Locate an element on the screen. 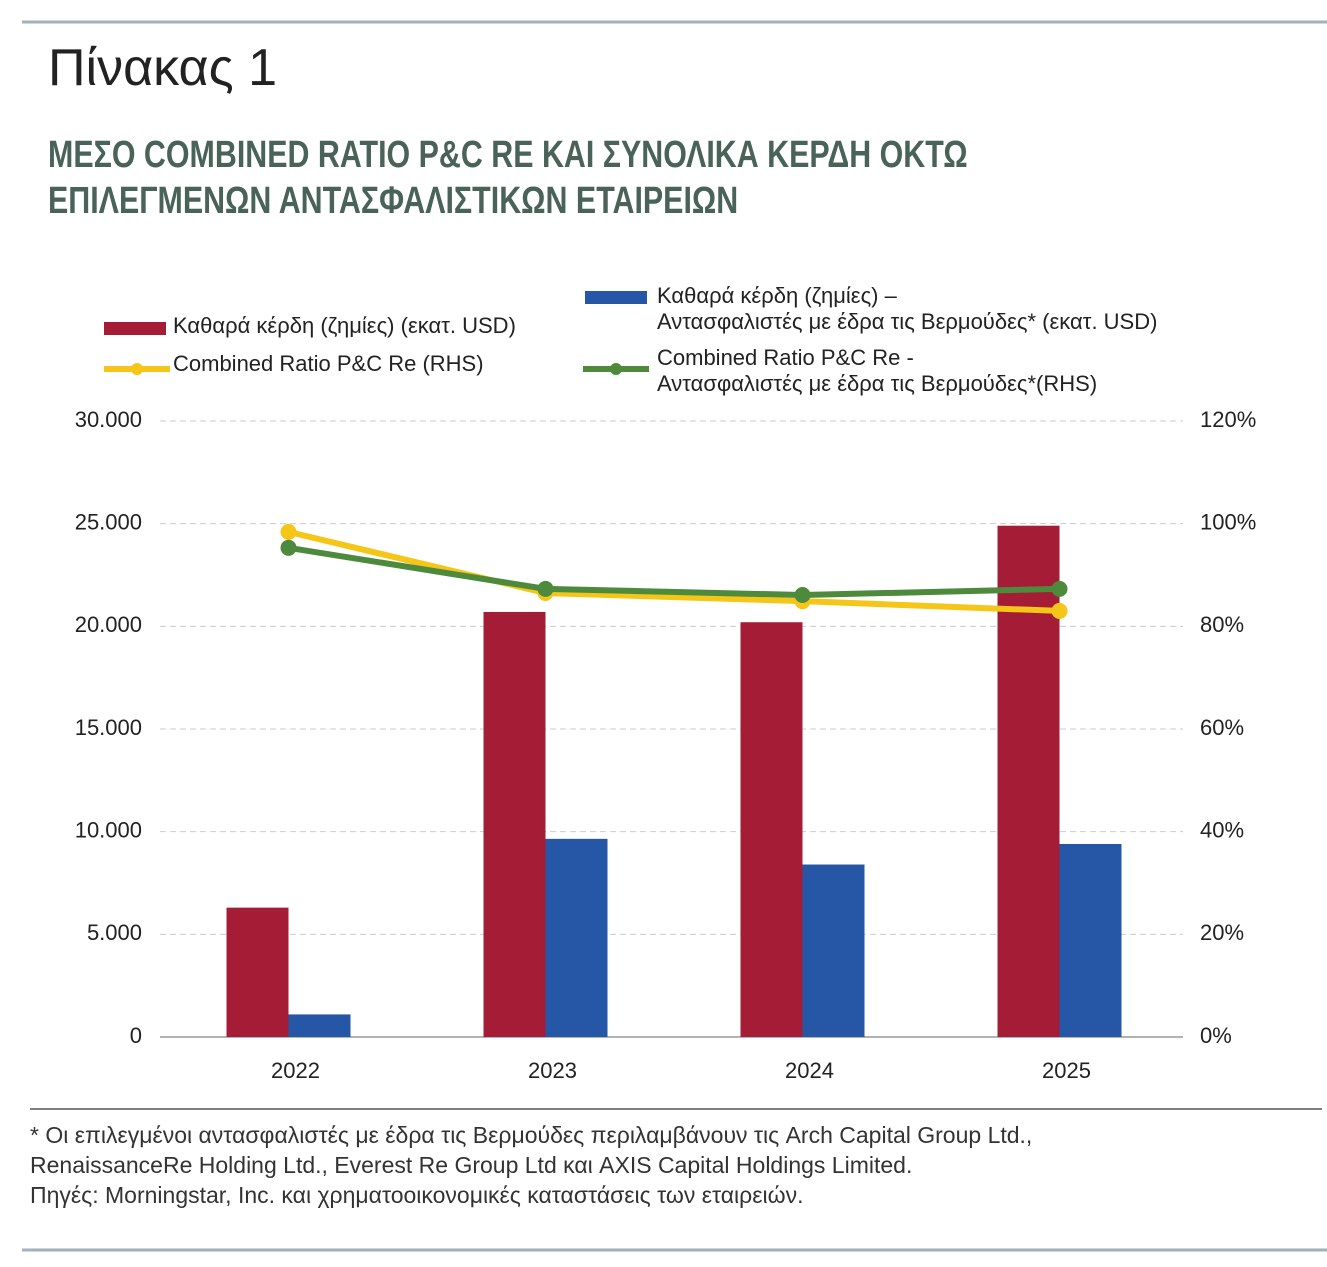 This screenshot has height=1267, width=1327. y-tick-label: 5.000 is located at coordinates (114, 932).